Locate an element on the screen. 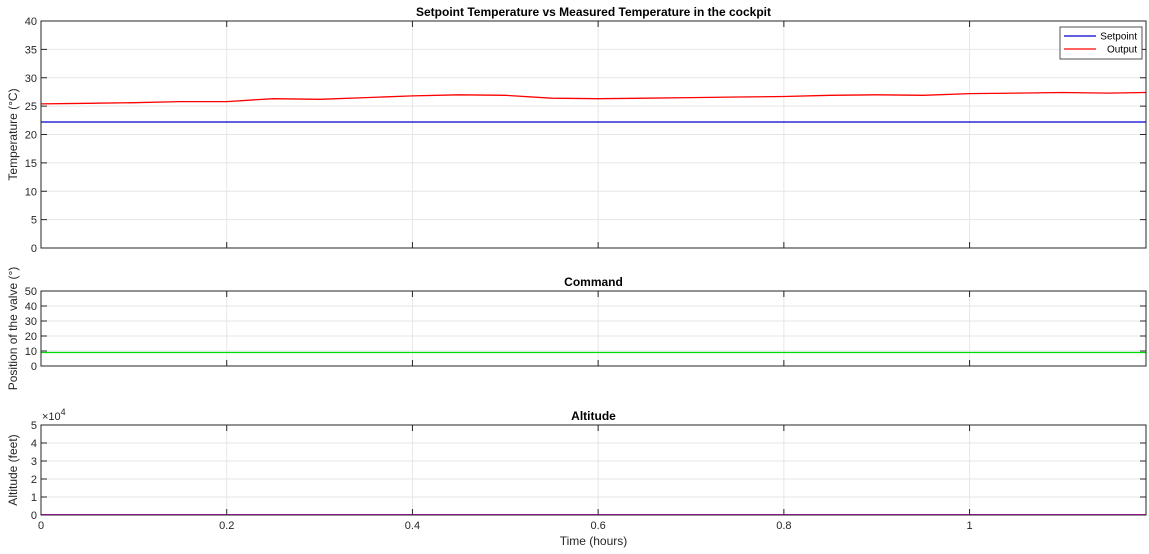  y-tick-label: 35 is located at coordinates (31, 50).